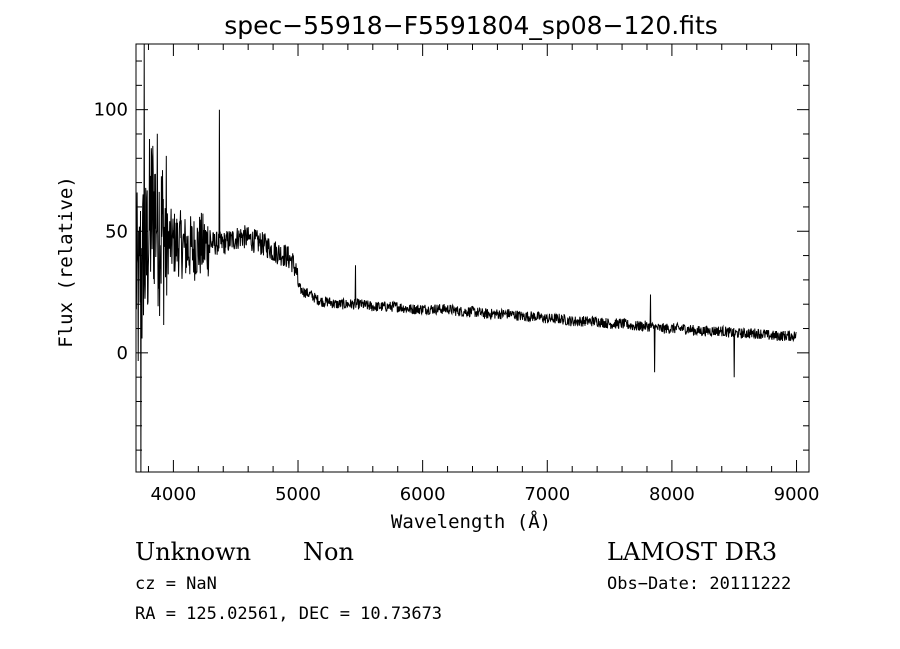  Describe the element at coordinates (547, 494) in the screenshot. I see `x-tick-label: 7000` at that location.